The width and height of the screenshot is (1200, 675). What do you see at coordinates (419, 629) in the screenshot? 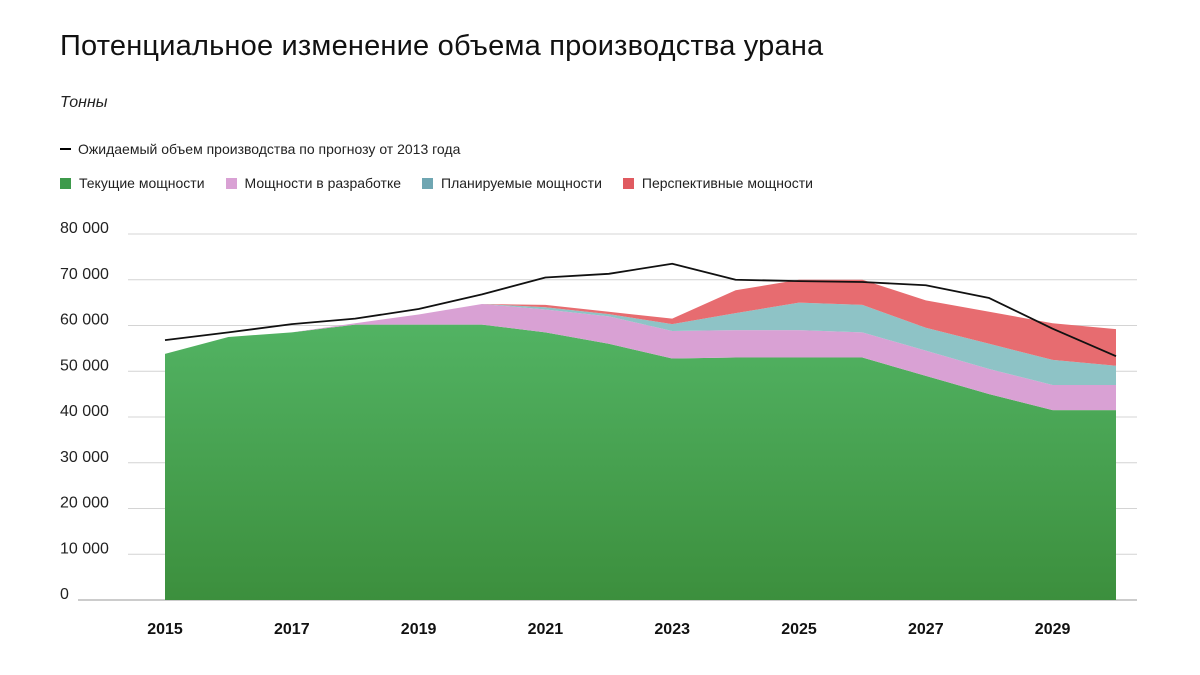
I see `x-tick-label: 2019` at bounding box center [419, 629].